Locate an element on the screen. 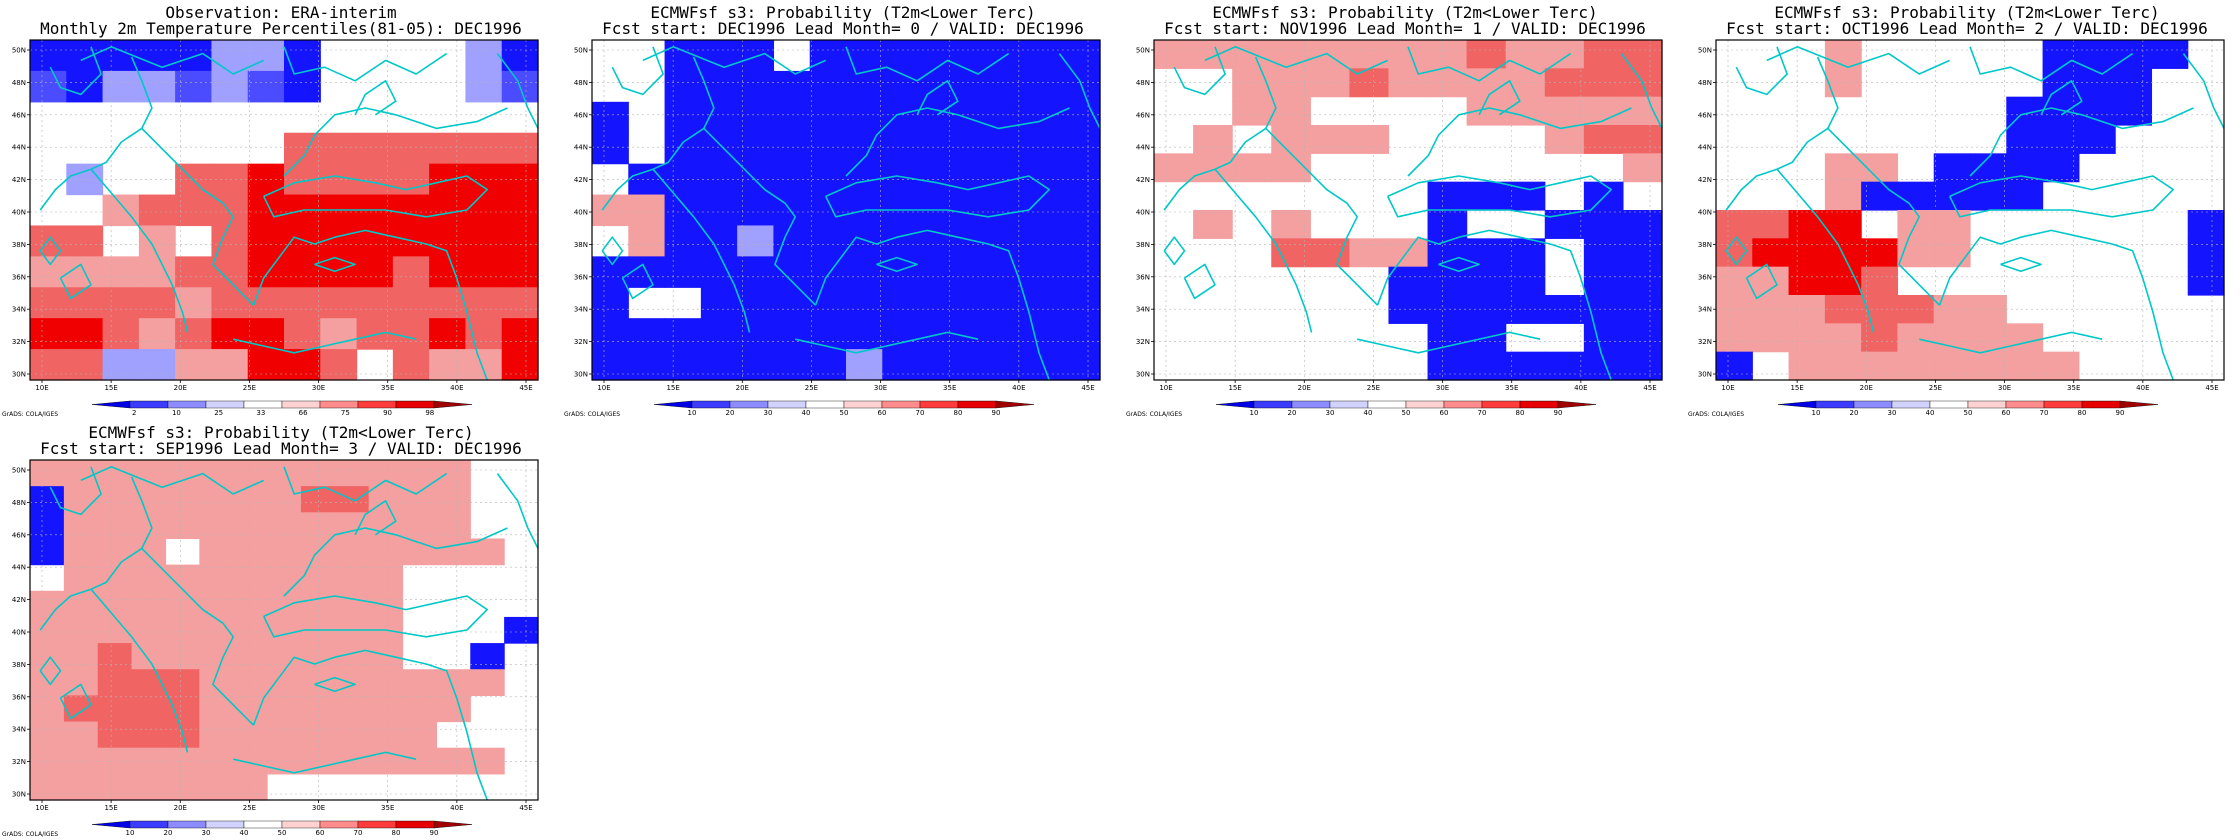  lat-tick-label: 50N is located at coordinates (1705, 51).